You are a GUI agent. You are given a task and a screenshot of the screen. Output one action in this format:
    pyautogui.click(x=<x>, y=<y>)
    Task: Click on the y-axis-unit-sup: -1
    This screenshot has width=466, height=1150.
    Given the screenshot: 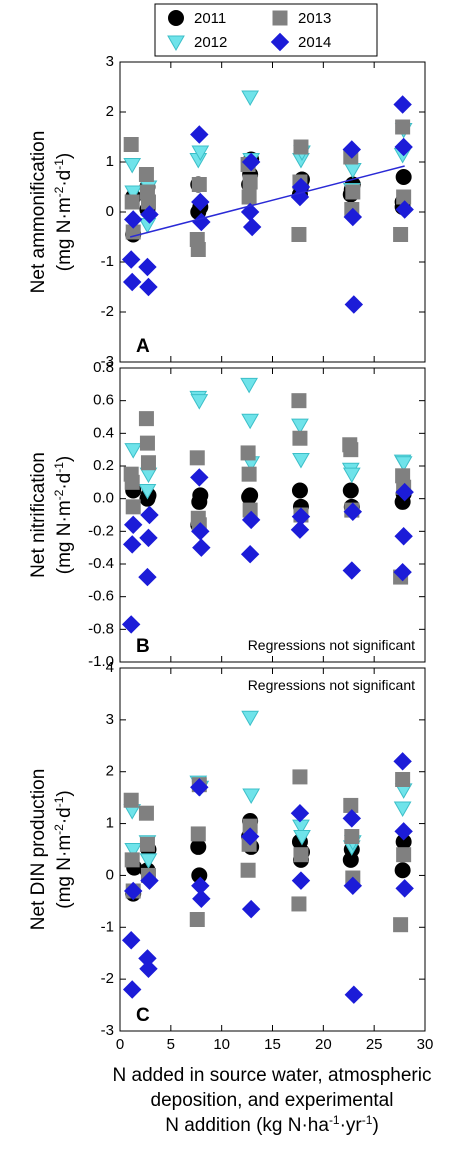 What is the action you would take?
    pyautogui.click(x=59, y=164)
    